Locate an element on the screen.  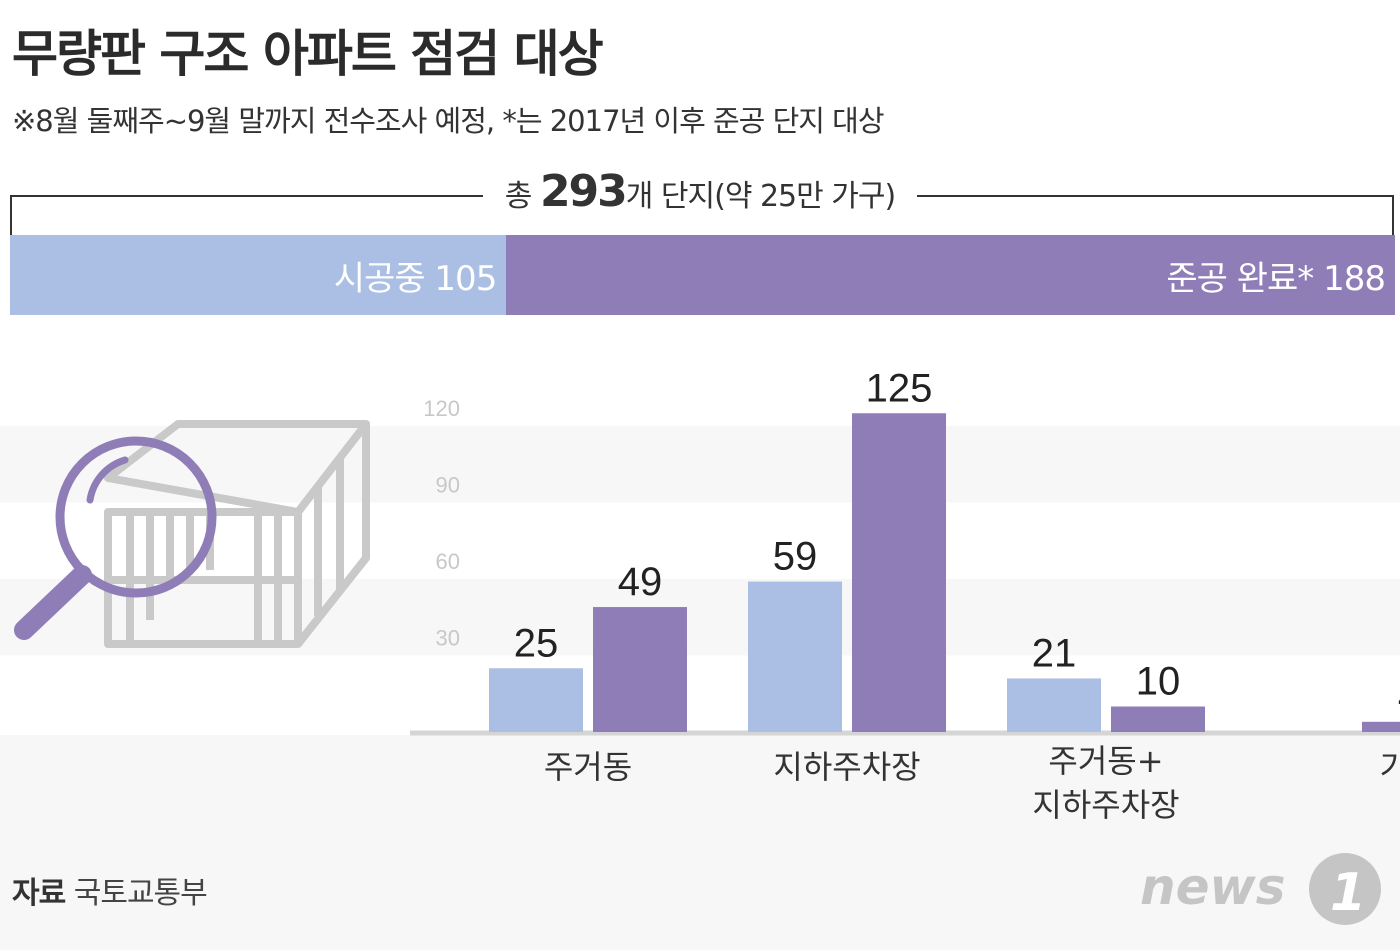
segment-label: 시공중 105 is located at coordinates (415, 278).